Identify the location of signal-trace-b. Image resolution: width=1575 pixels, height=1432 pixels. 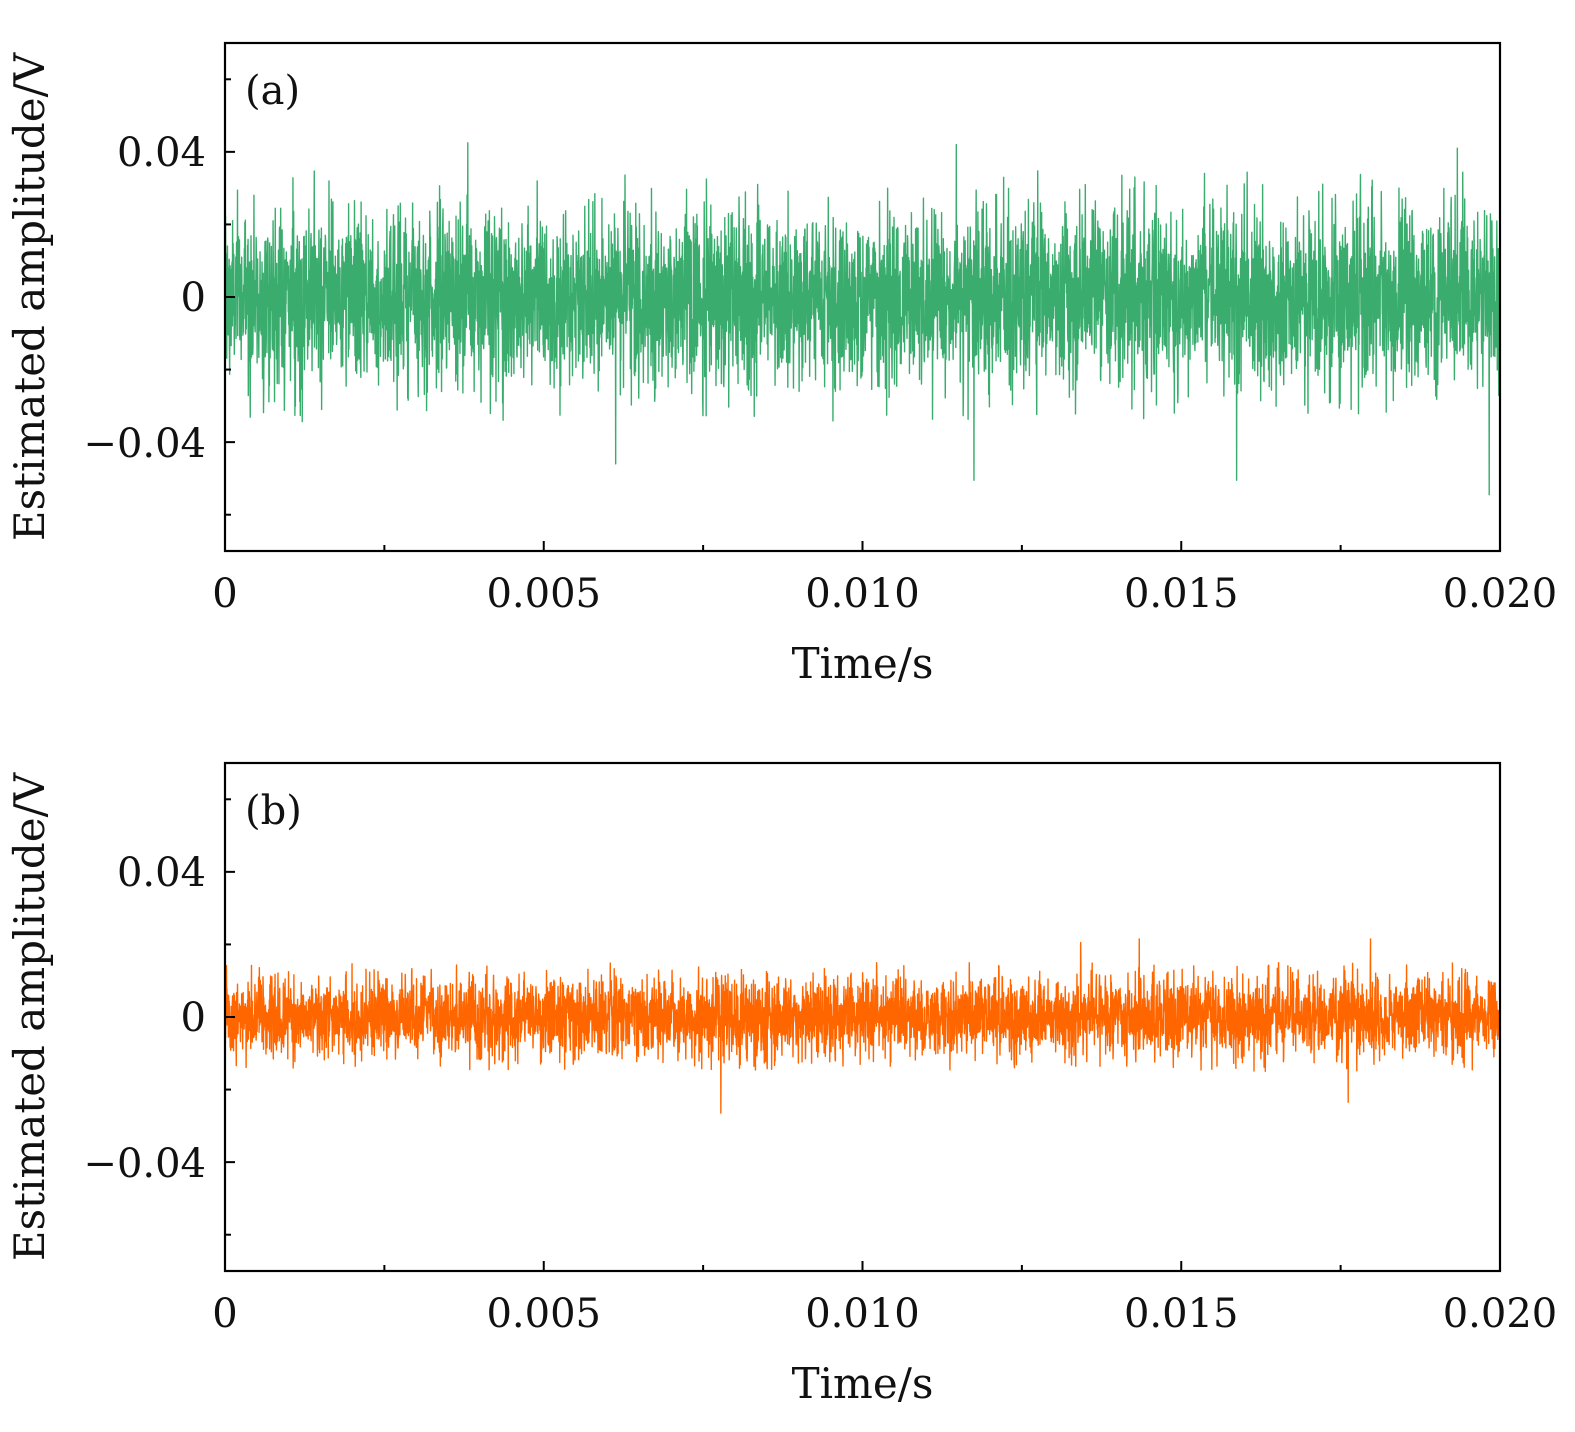
(862, 1026).